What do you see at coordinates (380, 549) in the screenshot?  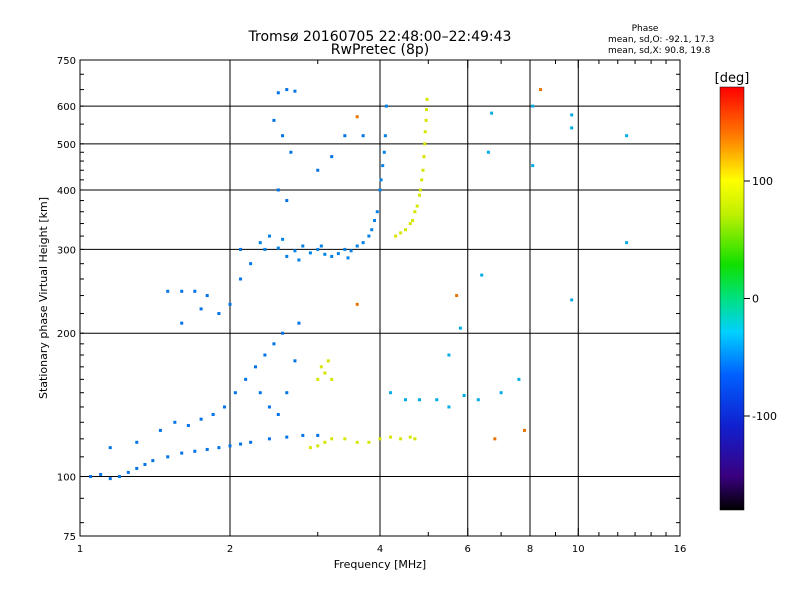 I see `x-tick-label: 4` at bounding box center [380, 549].